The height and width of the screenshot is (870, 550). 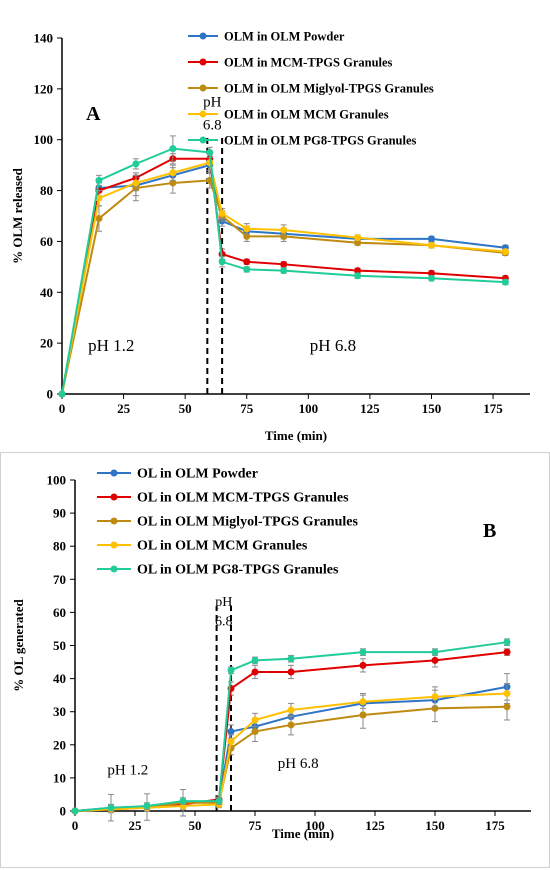 I want to click on y-tick-label: 140, so click(x=44, y=38).